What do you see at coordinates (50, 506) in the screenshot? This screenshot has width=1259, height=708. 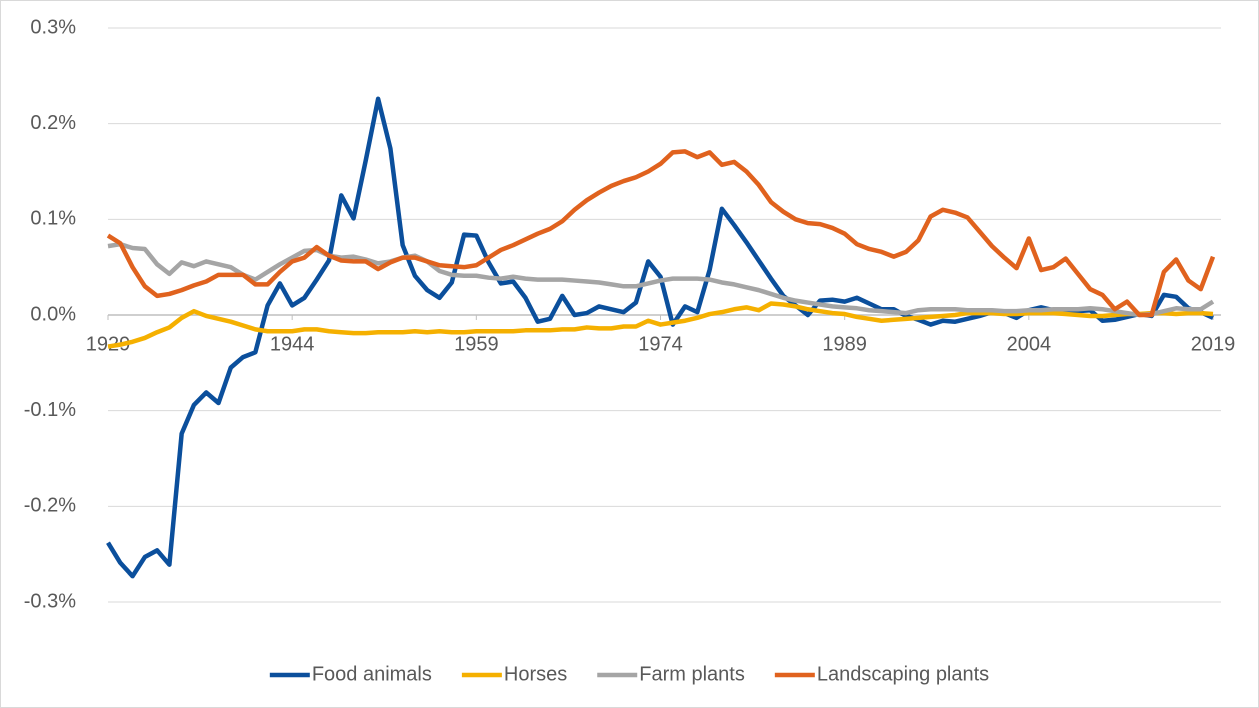 I see `y-tick-label: -0.2%` at bounding box center [50, 506].